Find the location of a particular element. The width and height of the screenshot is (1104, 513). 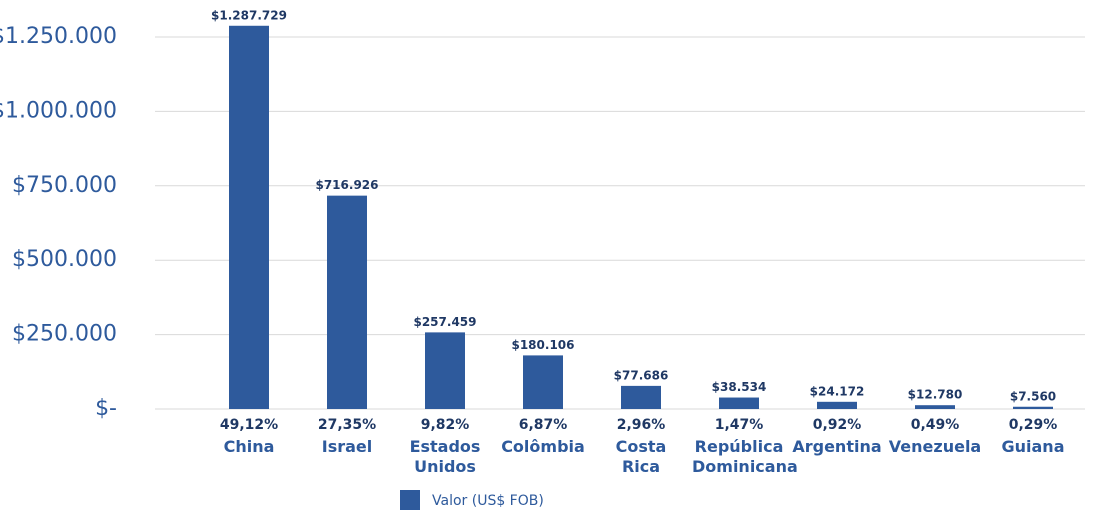

share-label: 9,82% is located at coordinates (445, 425).